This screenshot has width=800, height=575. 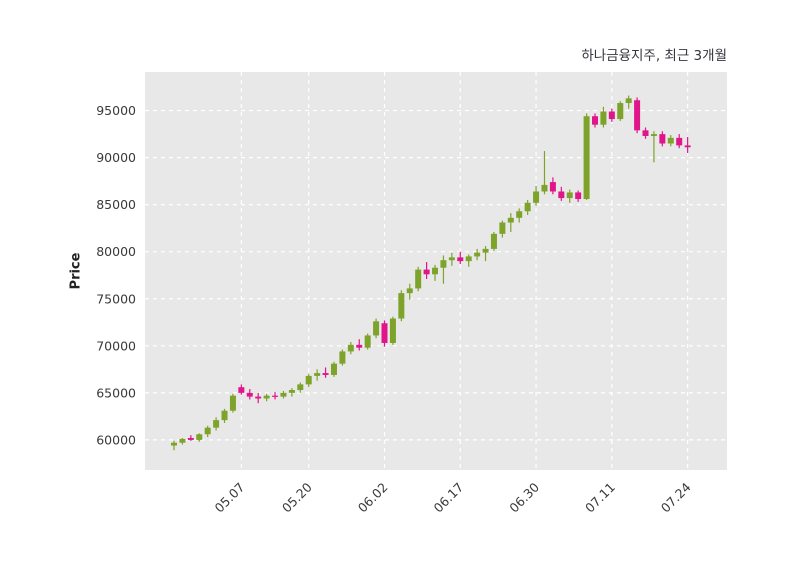 What do you see at coordinates (116, 251) in the screenshot?
I see `y-tick-label: 80000` at bounding box center [116, 251].